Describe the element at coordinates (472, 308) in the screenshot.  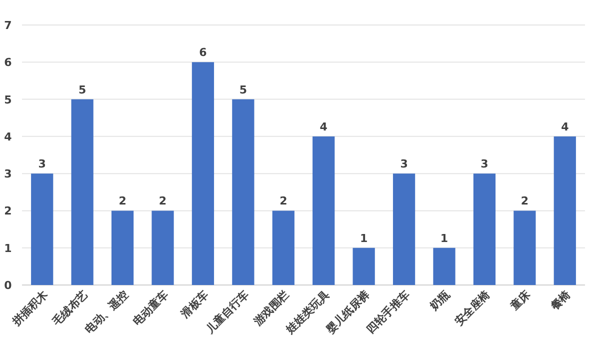
I see `x-tick-label: 安全座椅` at that location.